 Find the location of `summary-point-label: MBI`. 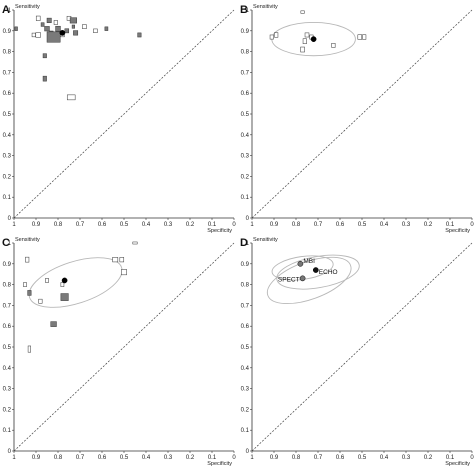

summary-point-label: MBI is located at coordinates (309, 261).